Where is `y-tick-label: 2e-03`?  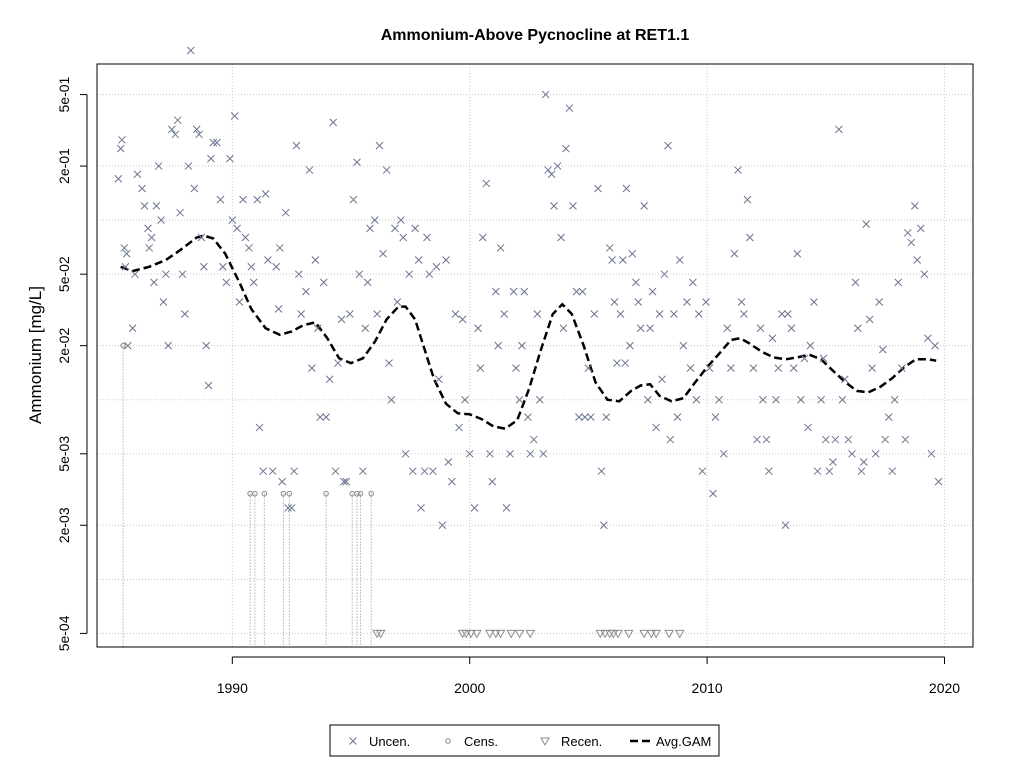 y-tick-label: 2e-03 is located at coordinates (64, 525).